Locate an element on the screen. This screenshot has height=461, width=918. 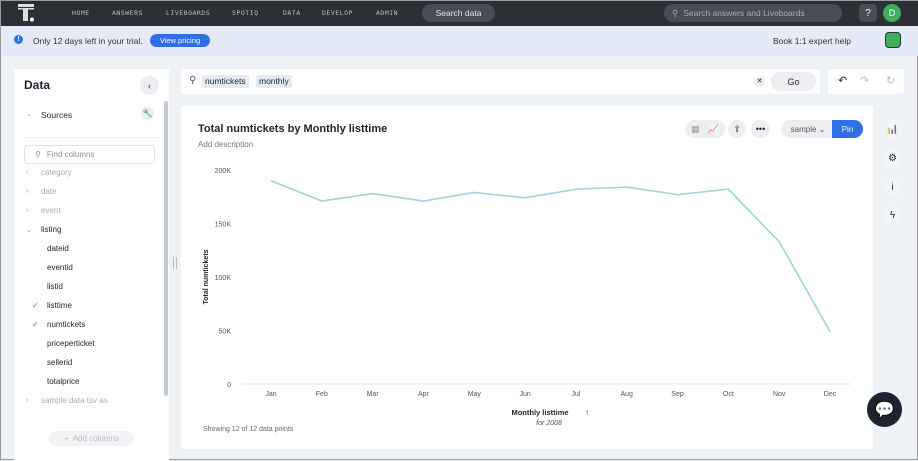
column-item: eventid is located at coordinates (60, 267).